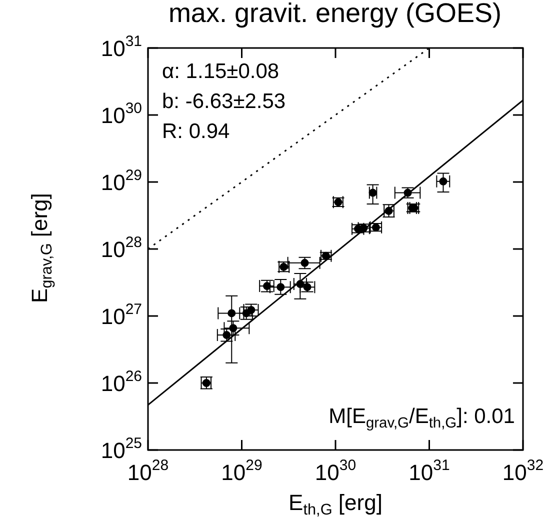 The image size is (557, 527). Describe the element at coordinates (335, 14) in the screenshot. I see `chart-title: max. gravit. energy (GOES)` at that location.